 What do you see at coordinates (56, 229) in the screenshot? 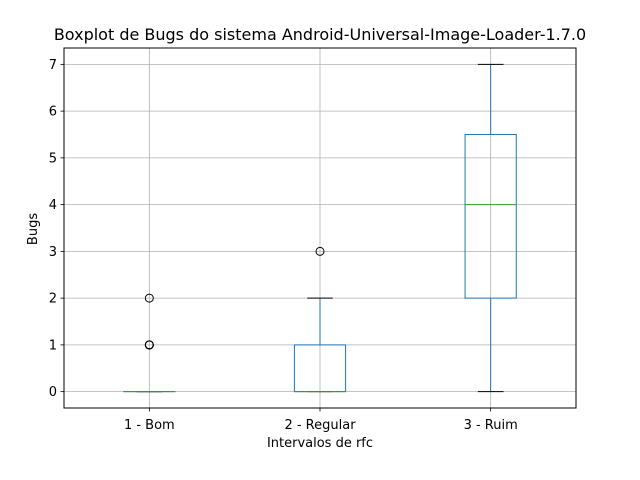
I see `y-axis: 0 1 2 3 4 5 6 7` at bounding box center [56, 229].